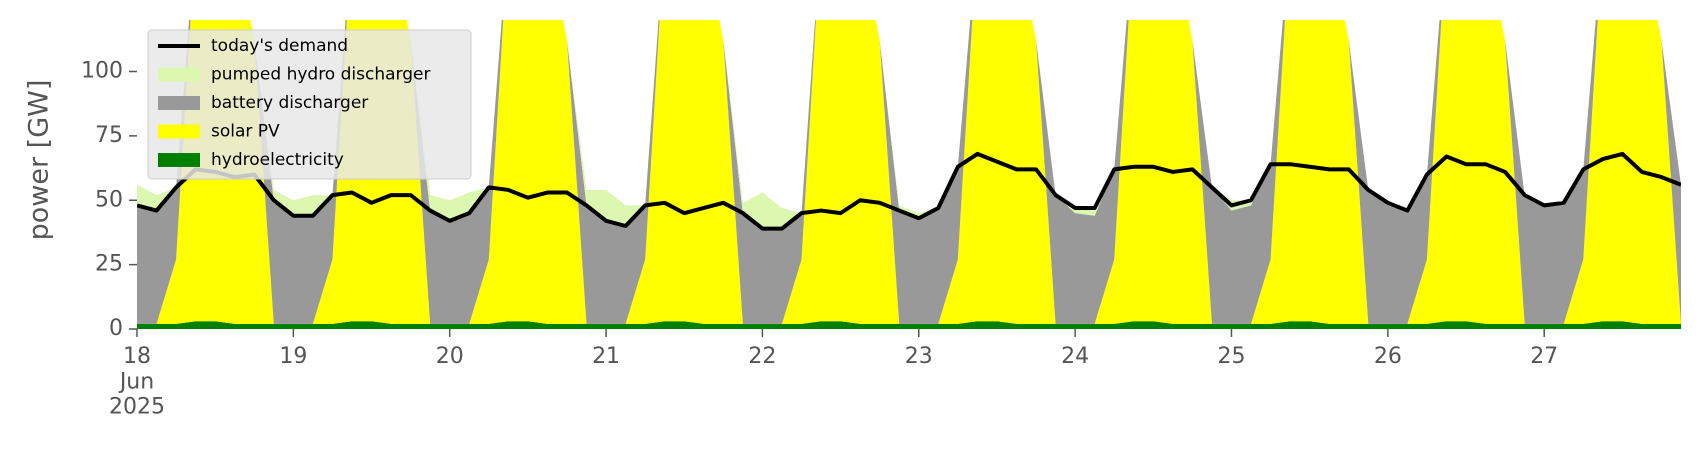 The image size is (1706, 460). What do you see at coordinates (277, 160) in the screenshot?
I see `legend-label: hydroelectricity` at bounding box center [277, 160].